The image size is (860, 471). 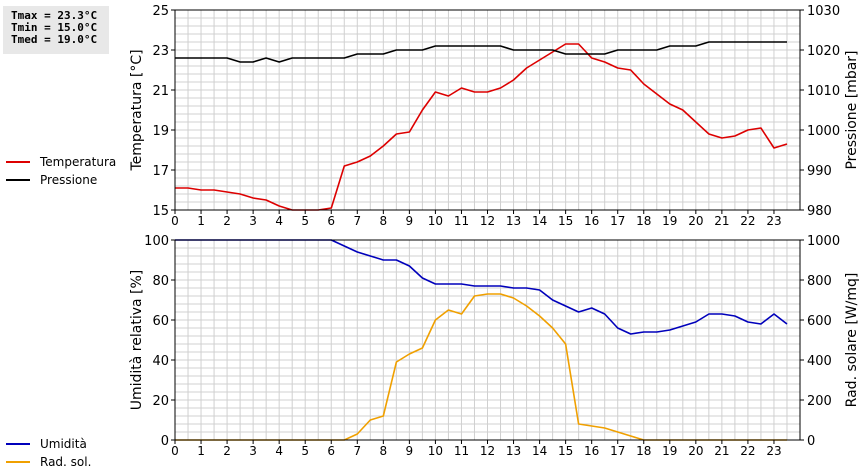 What do you see at coordinates (18, 180) in the screenshot?
I see `legend-swatch-pressure` at bounding box center [18, 180].